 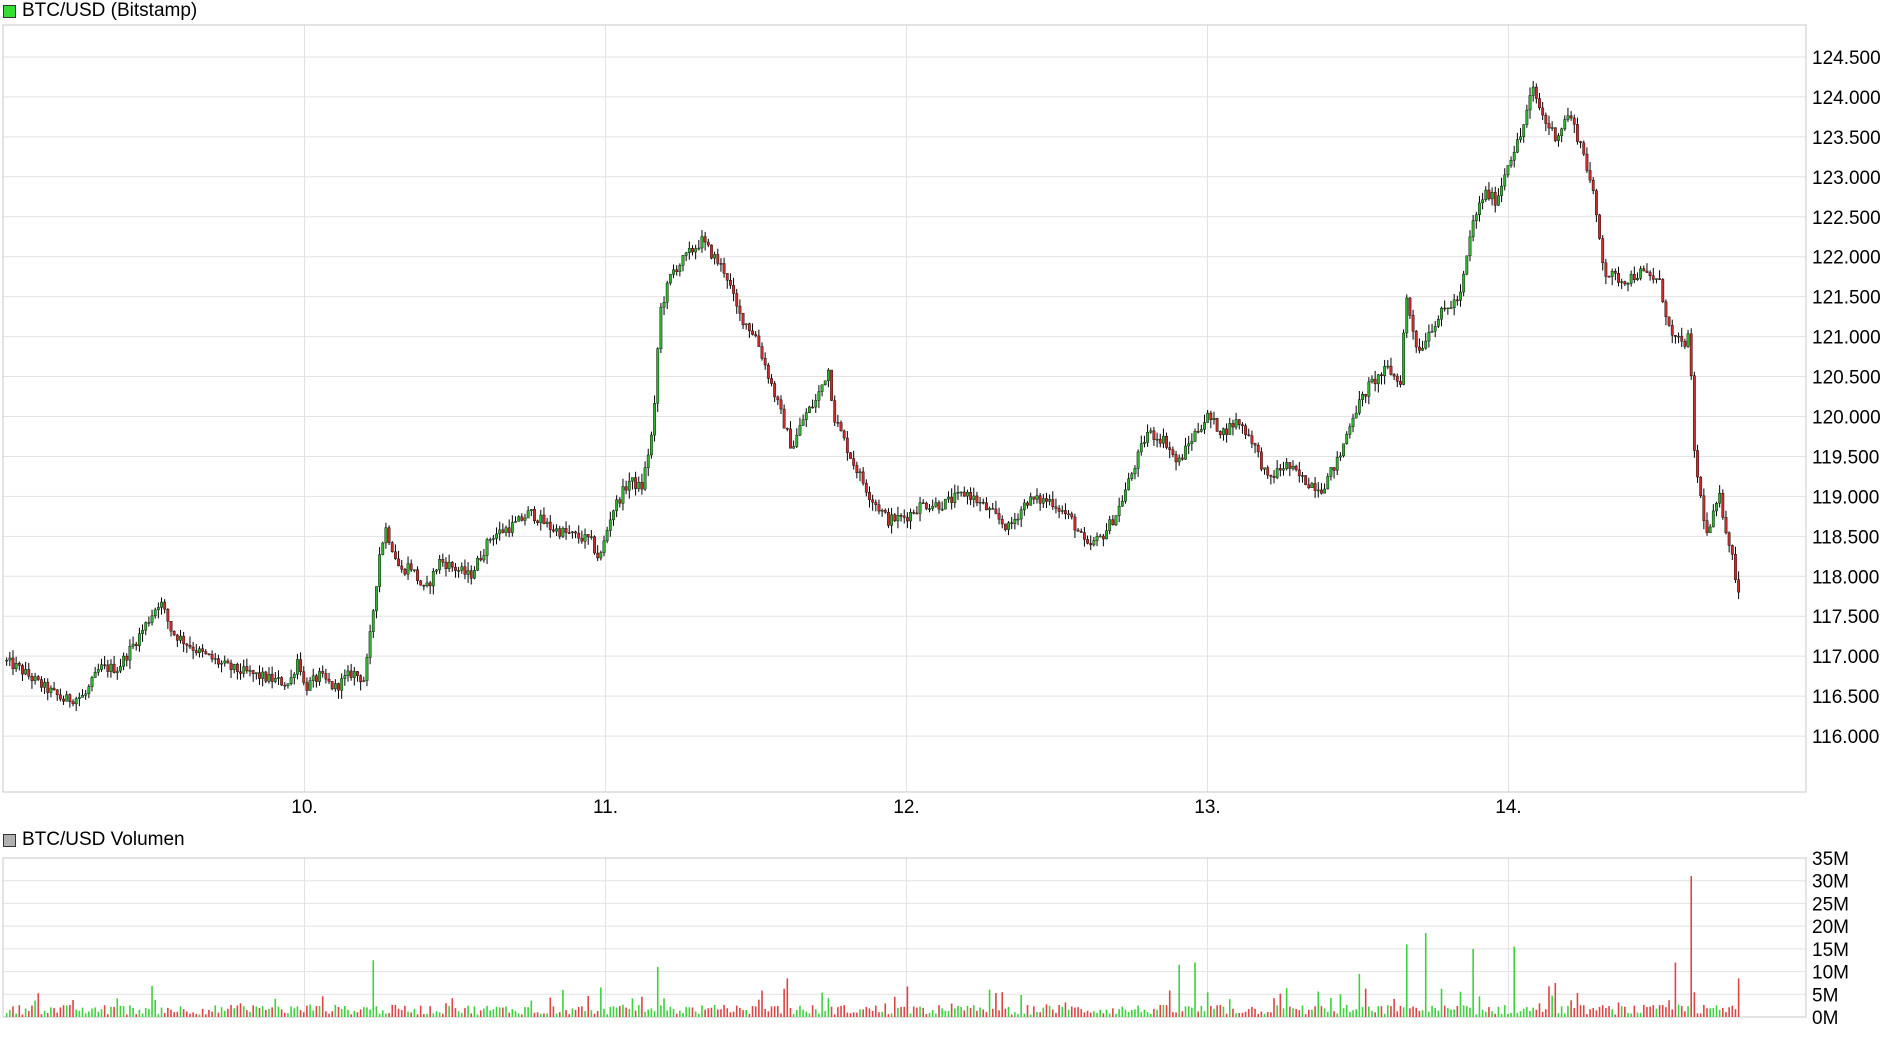 I want to click on x-tick-label: 11., so click(x=605, y=807).